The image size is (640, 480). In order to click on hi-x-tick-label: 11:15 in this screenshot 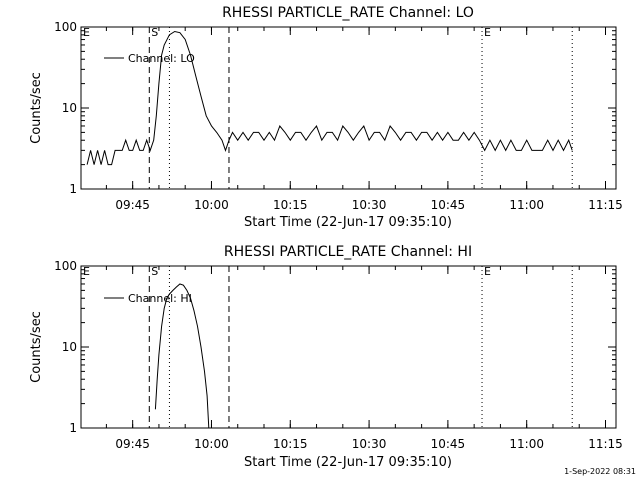, I will do `click(605, 444)`.